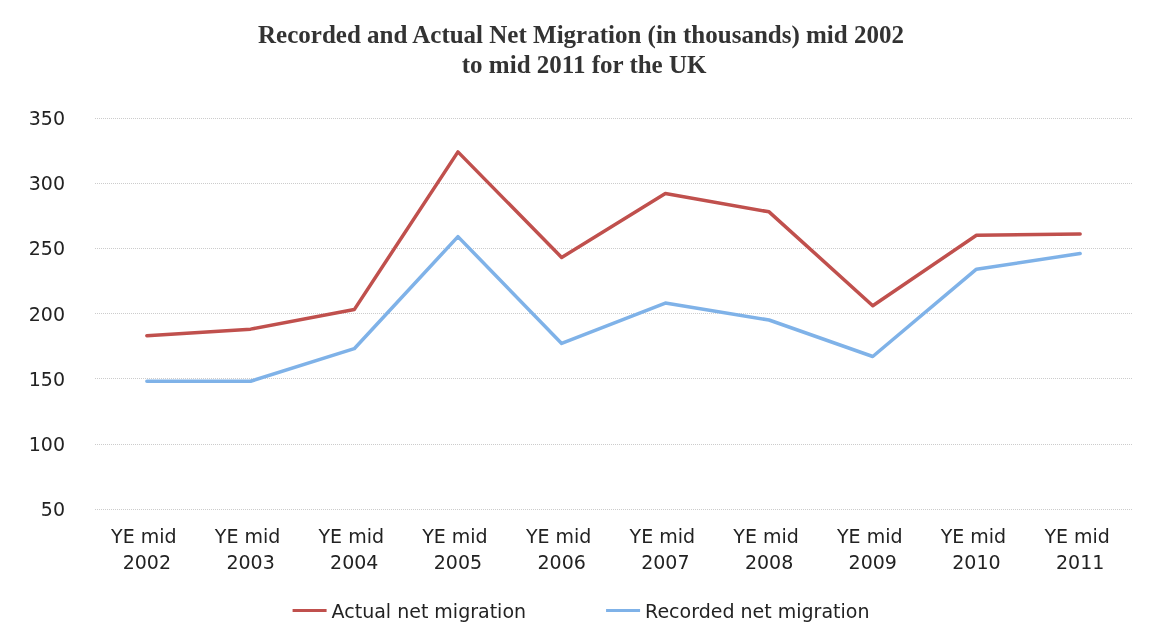 The height and width of the screenshot is (643, 1162). Describe the element at coordinates (1079, 549) in the screenshot. I see `x-tick-label: YE mid 2011` at that location.